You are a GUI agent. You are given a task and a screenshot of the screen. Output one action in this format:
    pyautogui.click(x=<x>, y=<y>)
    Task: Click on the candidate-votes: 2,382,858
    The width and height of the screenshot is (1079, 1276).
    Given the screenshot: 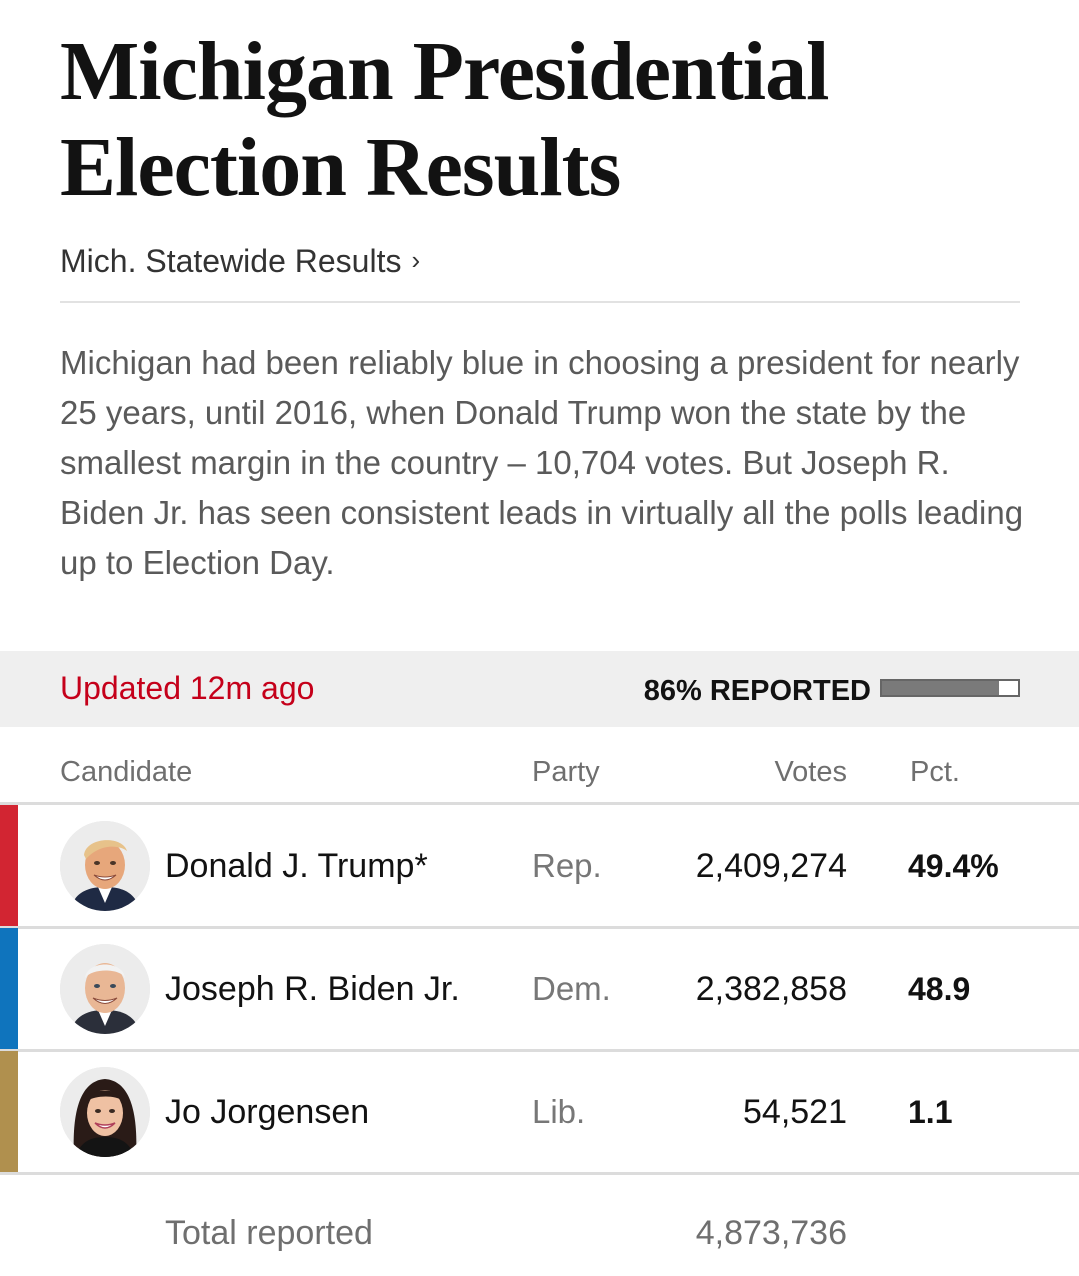 What is the action you would take?
    pyautogui.click(x=771, y=989)
    